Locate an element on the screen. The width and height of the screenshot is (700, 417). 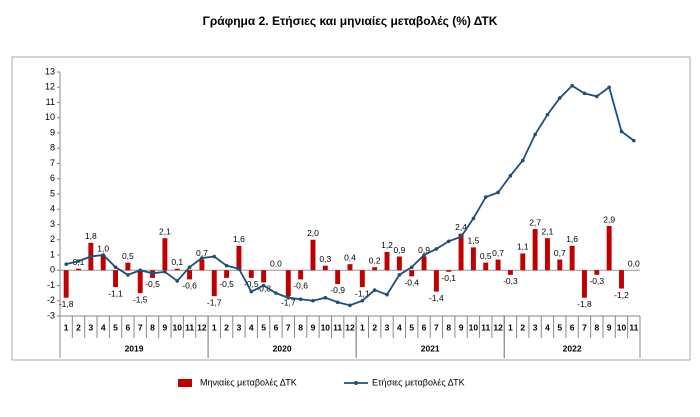
x-tick-label: 4 is located at coordinates (103, 327).